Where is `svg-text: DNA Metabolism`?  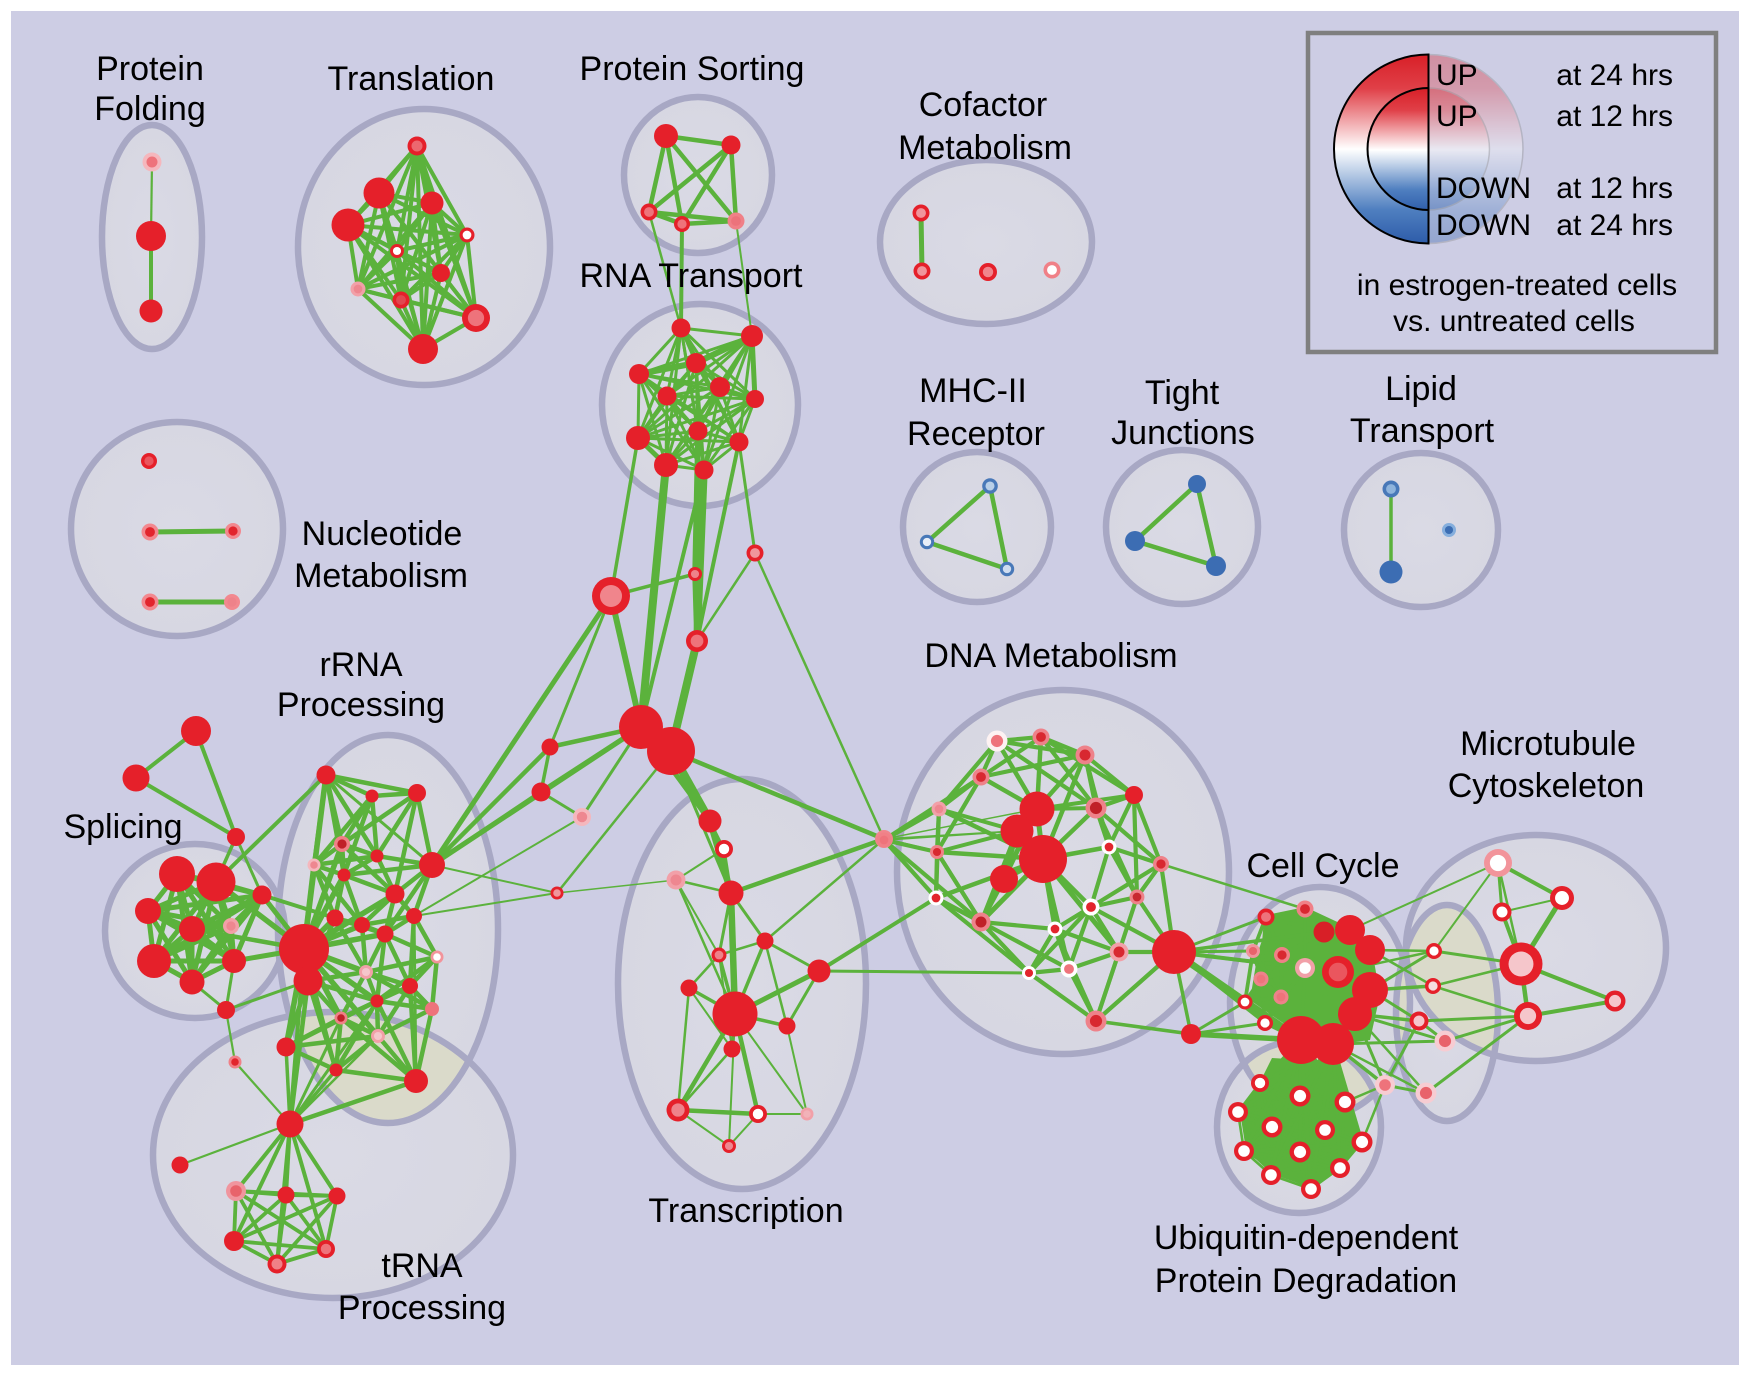
svg-text: DNA Metabolism is located at coordinates (1050, 656).